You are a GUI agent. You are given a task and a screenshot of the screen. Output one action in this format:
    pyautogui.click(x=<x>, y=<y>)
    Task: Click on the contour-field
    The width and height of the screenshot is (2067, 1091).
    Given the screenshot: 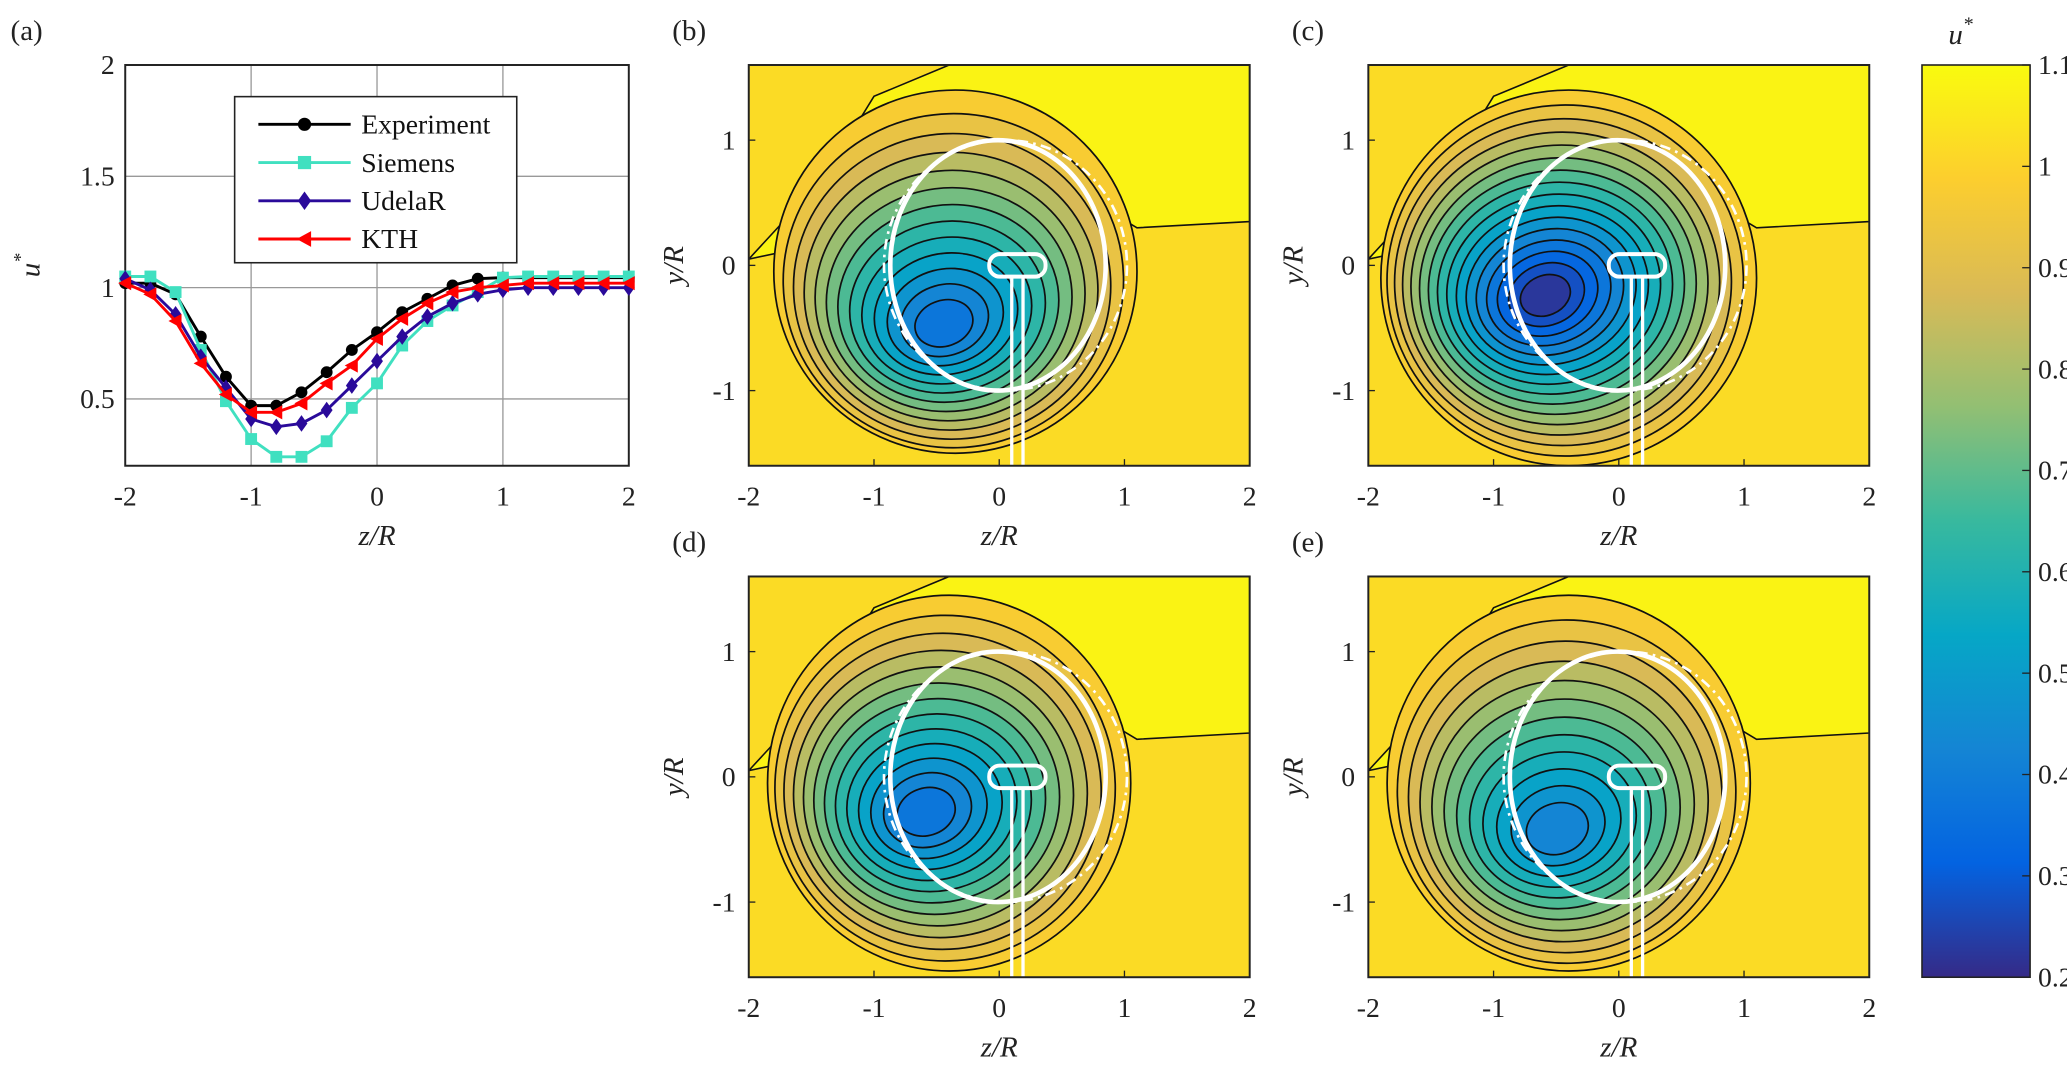 What is the action you would take?
    pyautogui.click(x=1619, y=265)
    